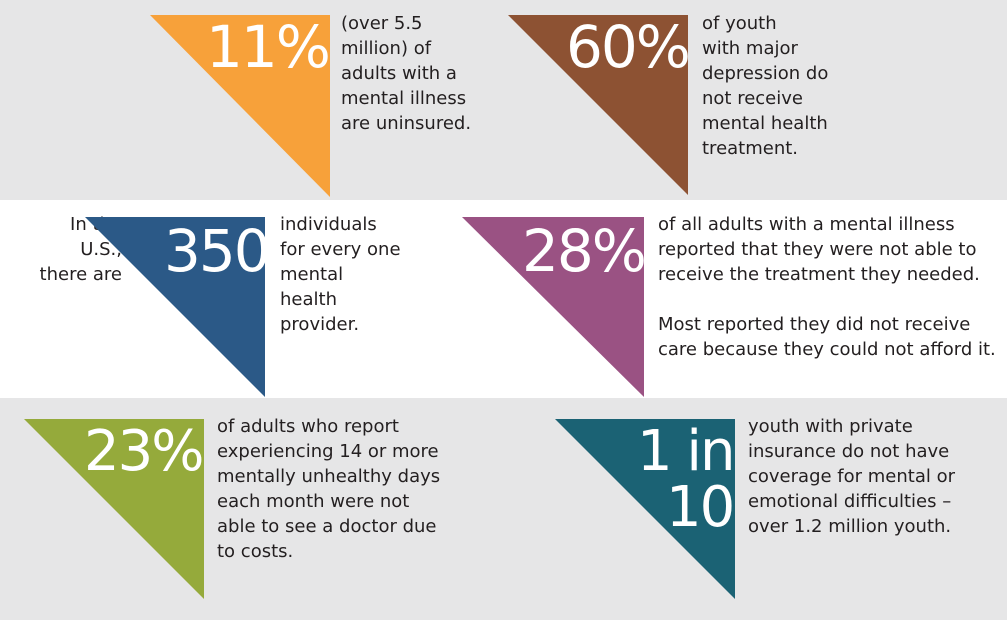 The image size is (1007, 620). I want to click on stat-private-insurance-value-line2: 10, so click(700, 507).